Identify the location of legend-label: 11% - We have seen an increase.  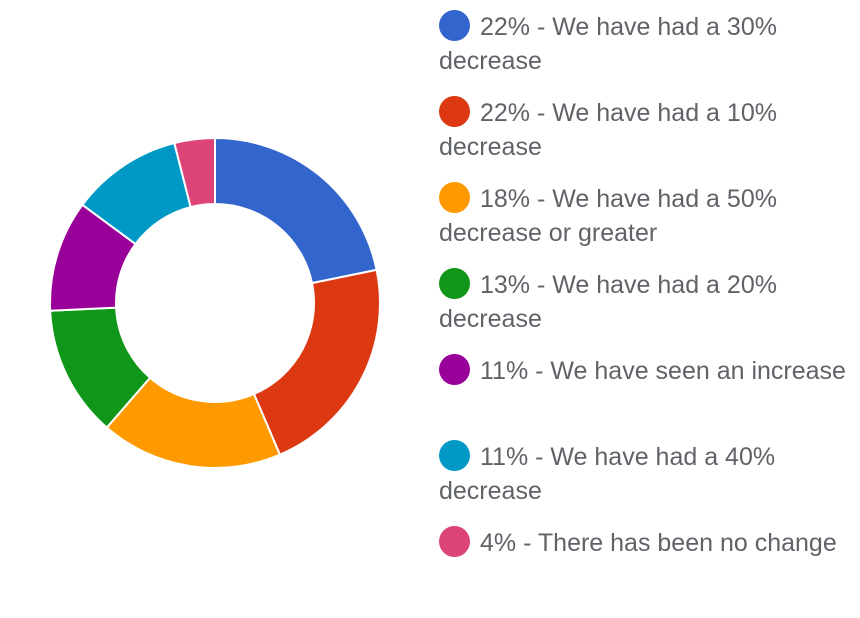
(663, 371).